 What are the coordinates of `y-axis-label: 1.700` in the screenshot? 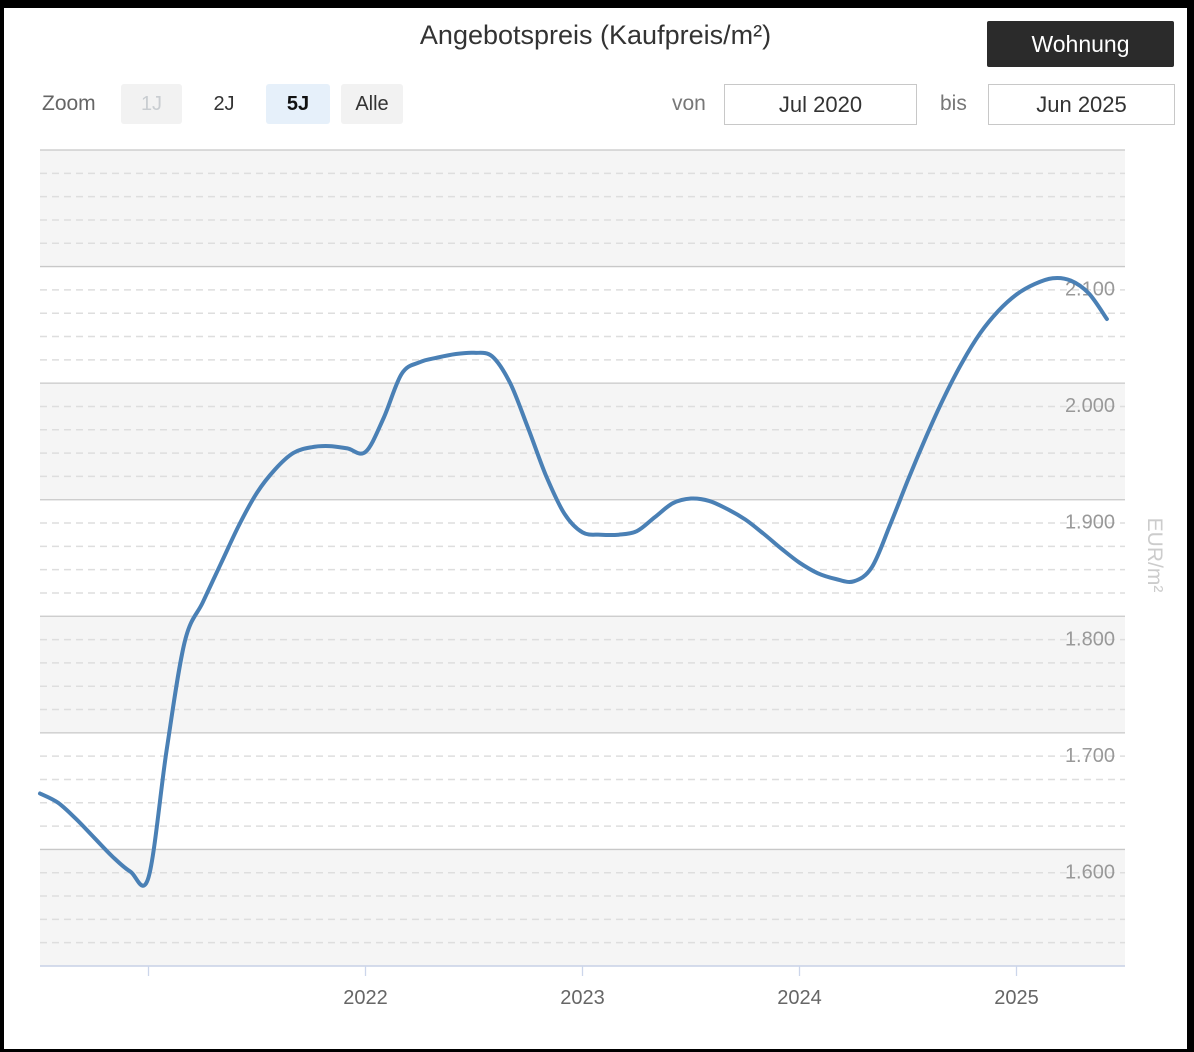 It's located at (1090, 756).